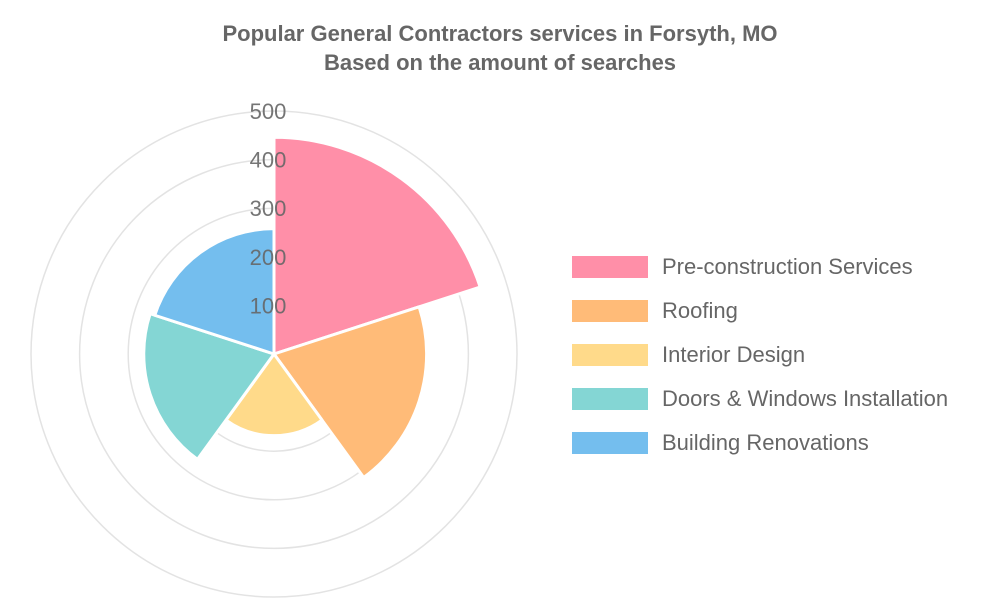 The height and width of the screenshot is (600, 1000). What do you see at coordinates (805, 398) in the screenshot?
I see `legend-label: Doors & Windows Installation` at bounding box center [805, 398].